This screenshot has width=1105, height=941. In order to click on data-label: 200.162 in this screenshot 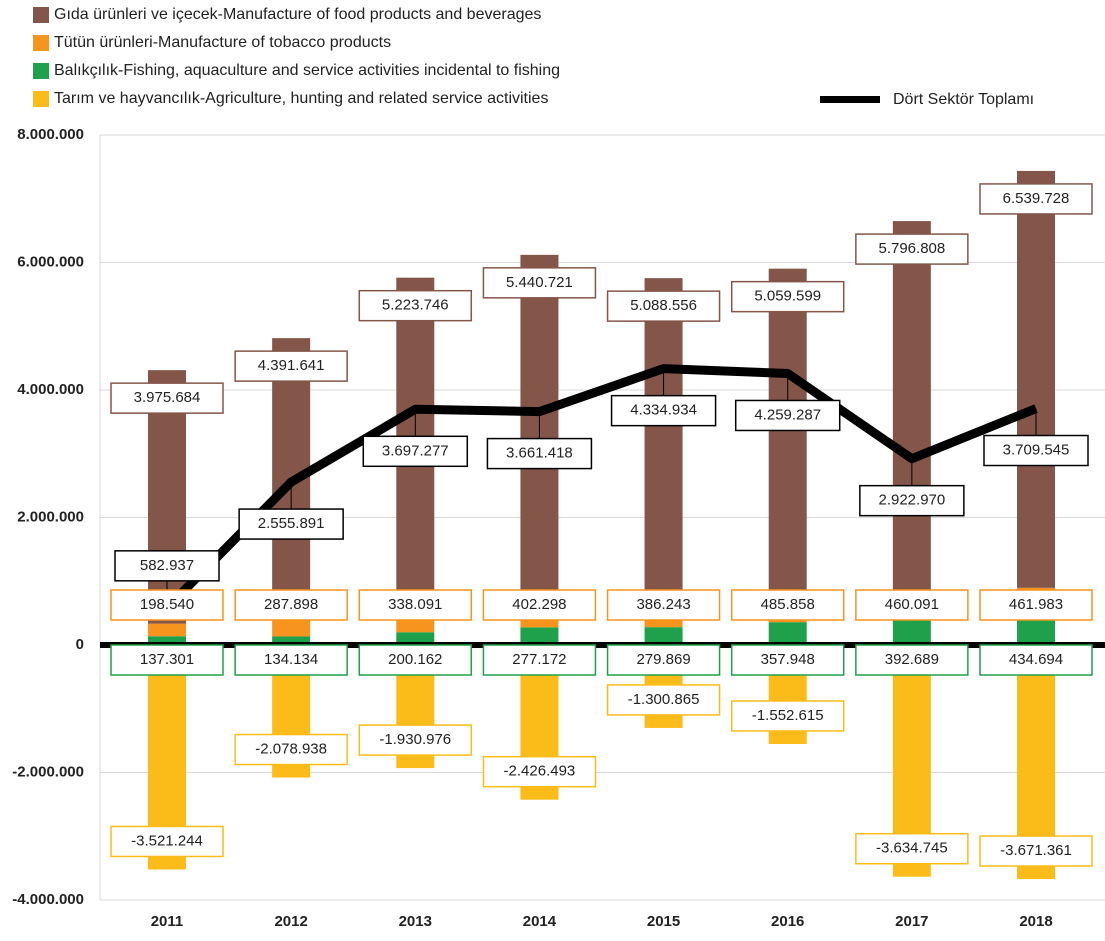, I will do `click(415, 659)`.